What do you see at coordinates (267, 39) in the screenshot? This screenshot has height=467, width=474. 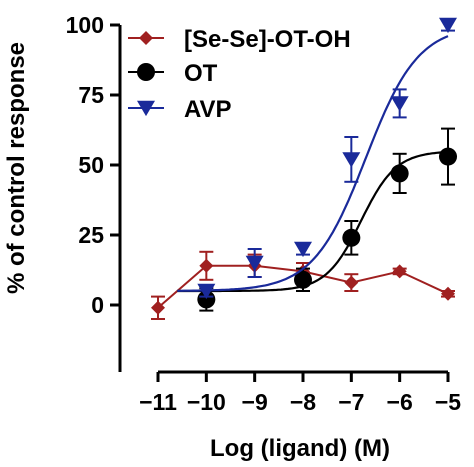 I see `legend-label: [Se-Se]-OT-OH` at bounding box center [267, 39].